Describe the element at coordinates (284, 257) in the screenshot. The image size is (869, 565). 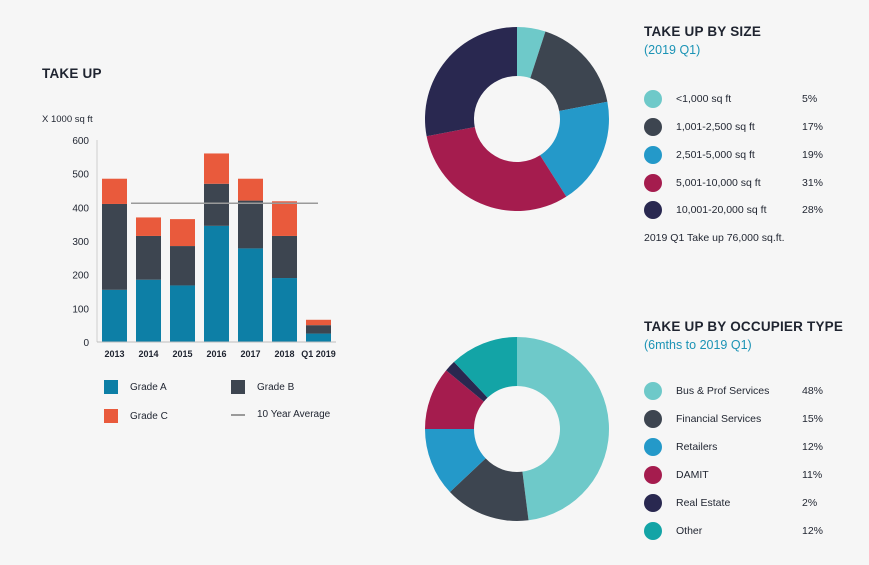
I see `bar-grade-b-2018` at that location.